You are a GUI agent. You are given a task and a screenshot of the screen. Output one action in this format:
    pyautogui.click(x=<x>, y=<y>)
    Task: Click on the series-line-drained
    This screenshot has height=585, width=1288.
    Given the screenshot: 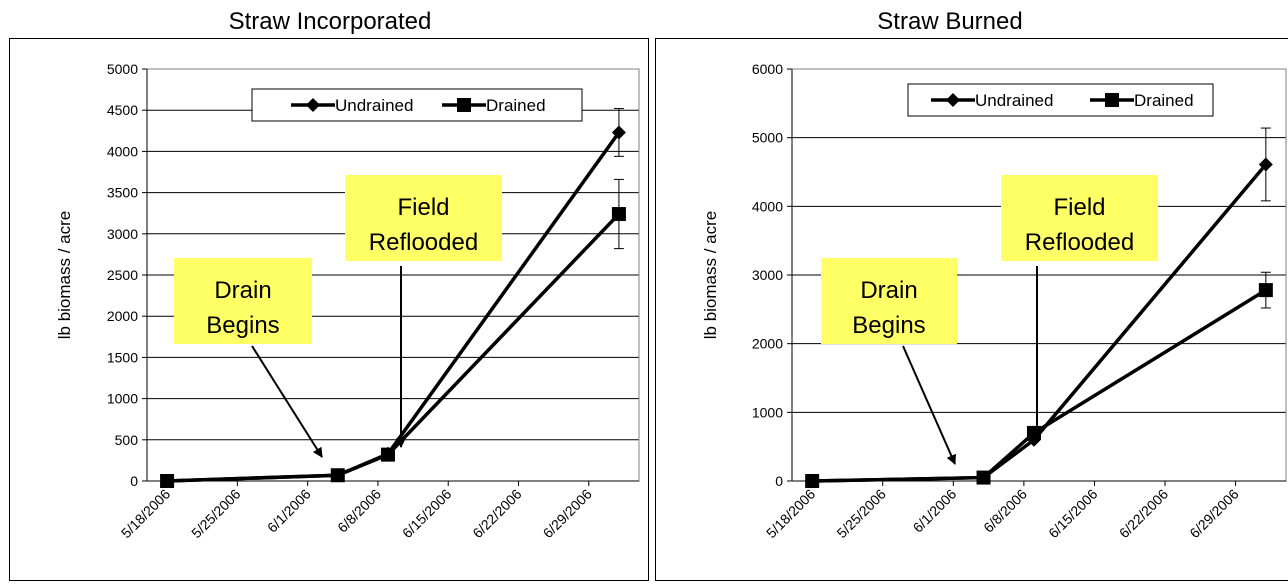 What is the action you would take?
    pyautogui.click(x=1039, y=385)
    